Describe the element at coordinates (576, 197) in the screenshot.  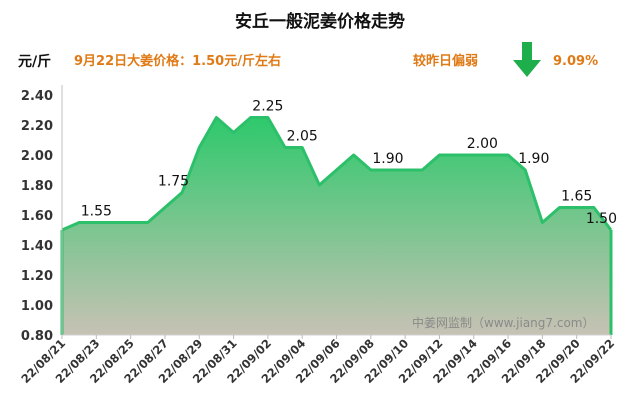
I see `data-label: 1.65` at that location.